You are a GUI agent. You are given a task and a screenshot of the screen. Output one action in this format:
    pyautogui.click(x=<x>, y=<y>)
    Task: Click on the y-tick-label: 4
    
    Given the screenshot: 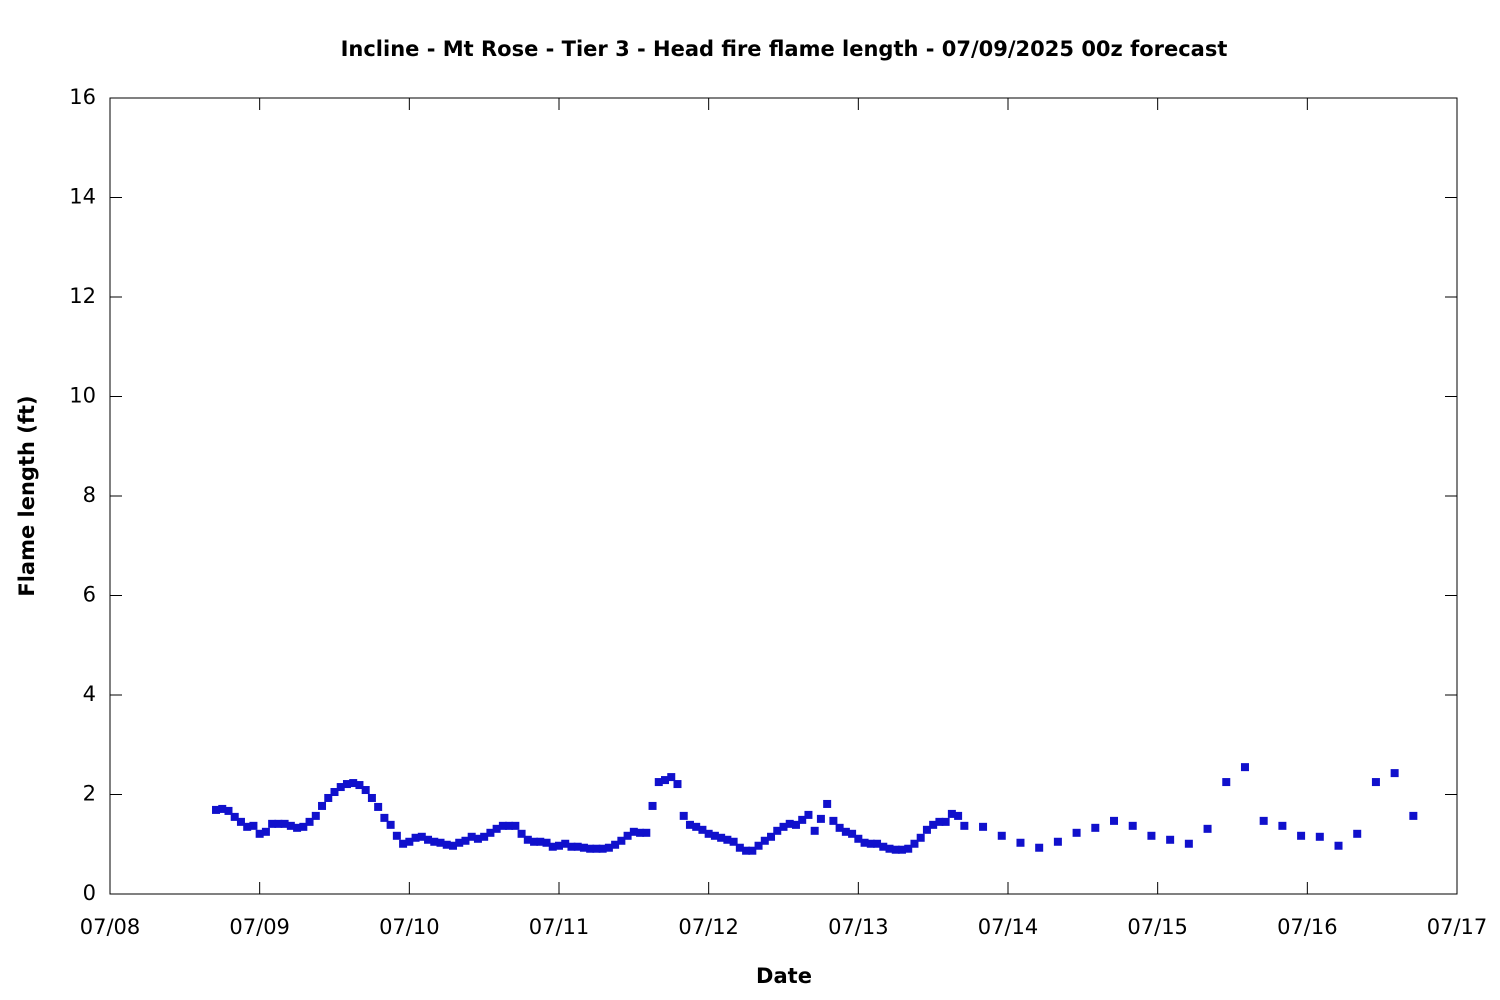 What is the action you would take?
    pyautogui.click(x=89, y=694)
    